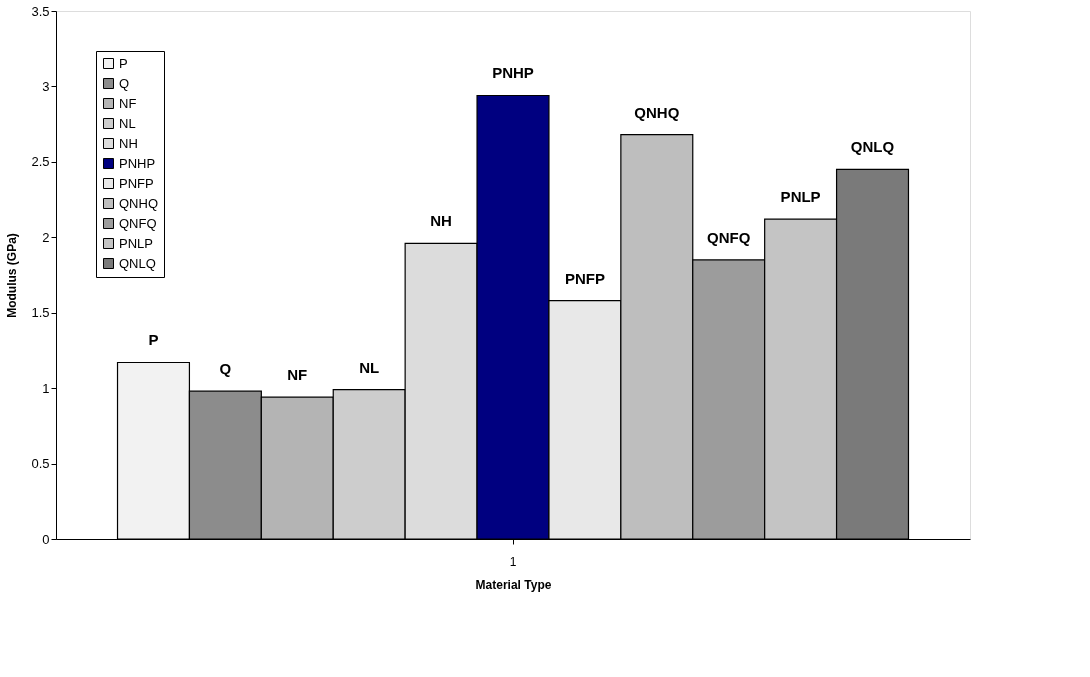 The width and height of the screenshot is (1090, 677). Describe the element at coordinates (800, 197) in the screenshot. I see `text: PNLP` at that location.